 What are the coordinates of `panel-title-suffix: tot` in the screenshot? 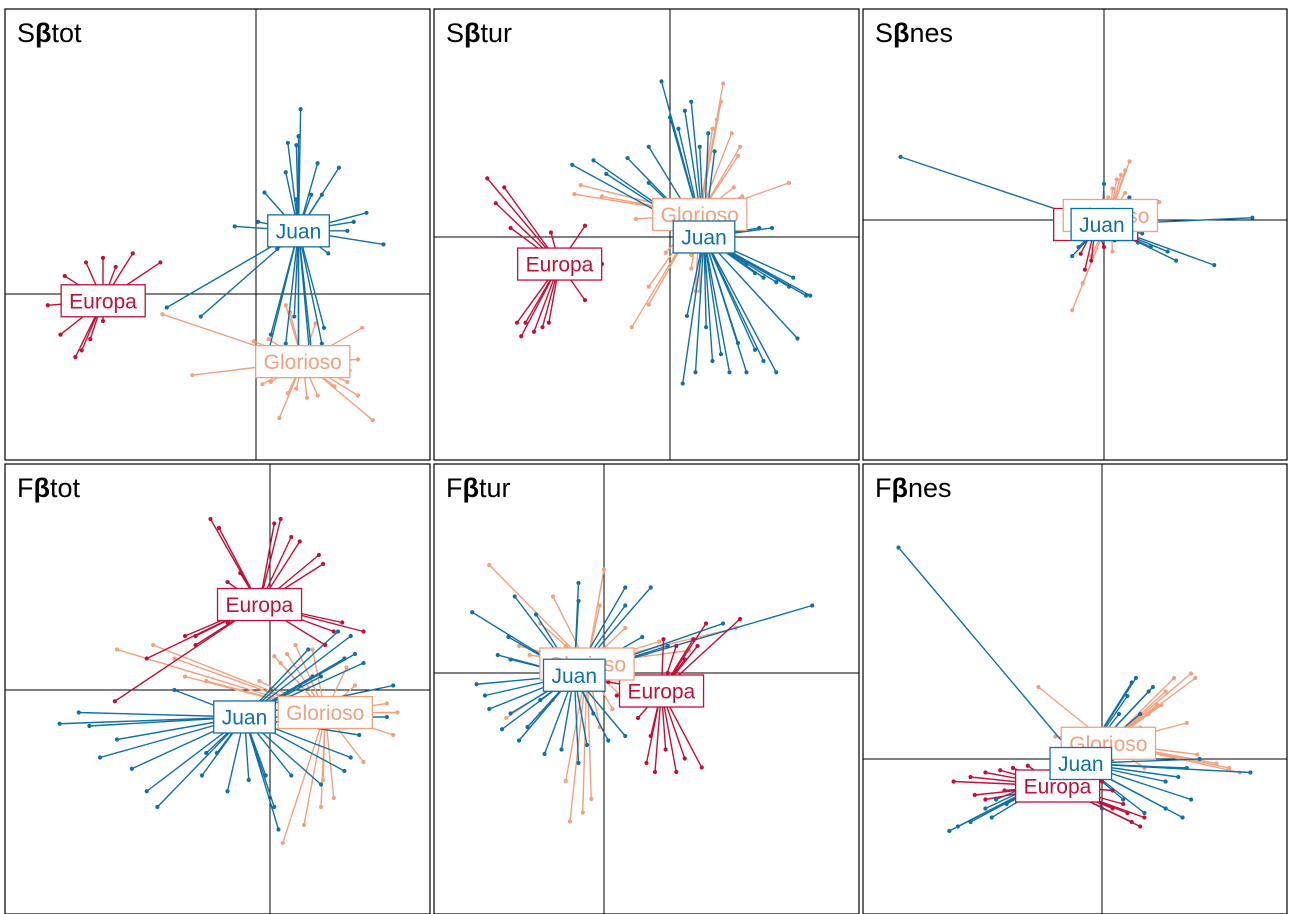 It's located at (65, 488).